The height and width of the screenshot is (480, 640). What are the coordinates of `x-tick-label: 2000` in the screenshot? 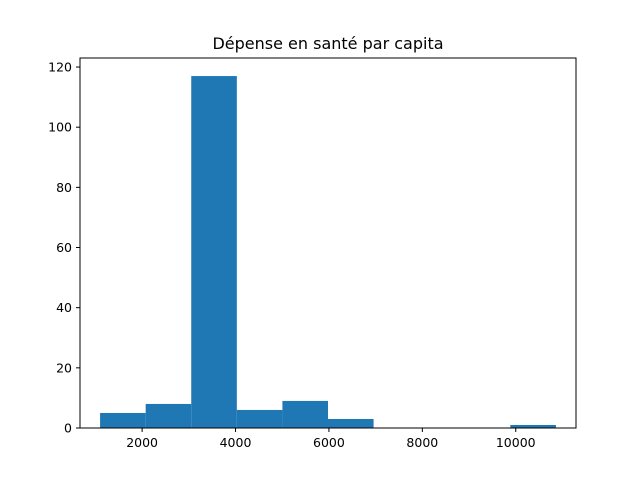 It's located at (142, 442).